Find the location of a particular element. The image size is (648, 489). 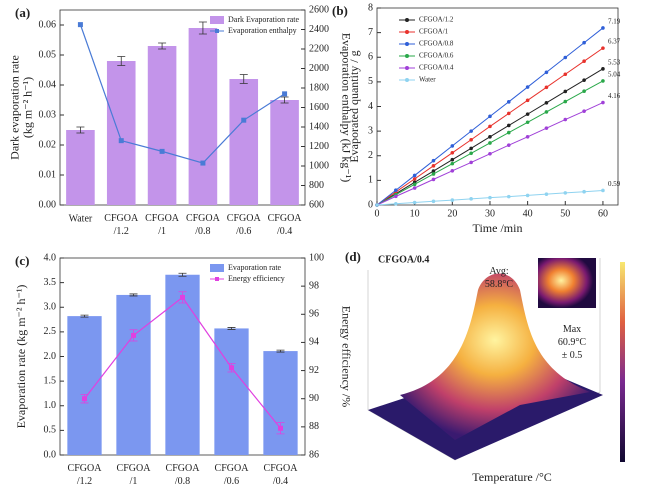

y-tick-label: 0.0 is located at coordinates (50, 454).